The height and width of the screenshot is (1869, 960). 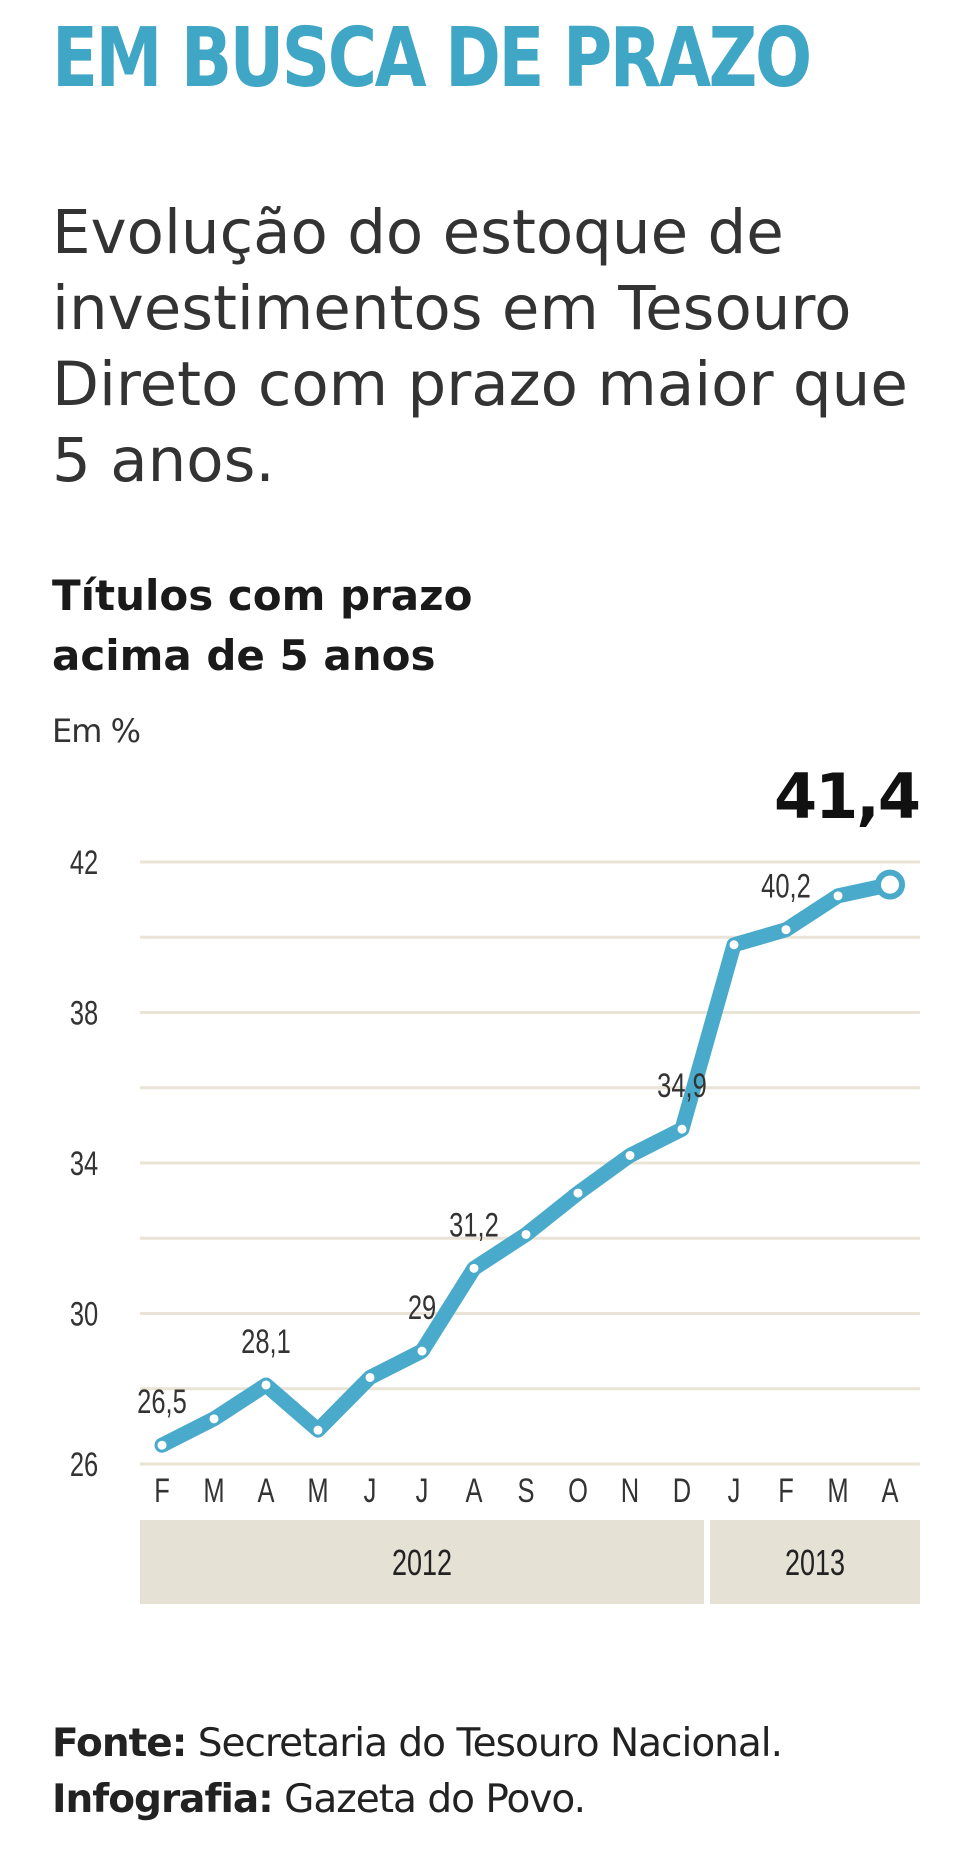 What do you see at coordinates (262, 595) in the screenshot?
I see `chart-title-line-1: Títulos com prazo` at bounding box center [262, 595].